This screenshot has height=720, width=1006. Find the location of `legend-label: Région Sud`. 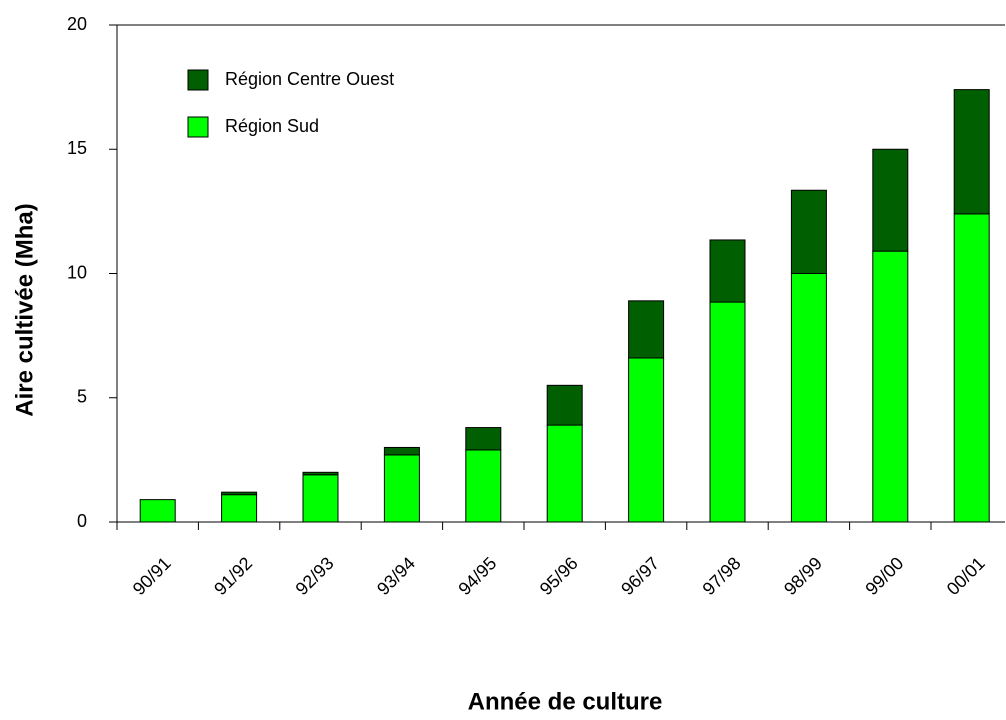

legend-label: Région Sud is located at coordinates (272, 126).